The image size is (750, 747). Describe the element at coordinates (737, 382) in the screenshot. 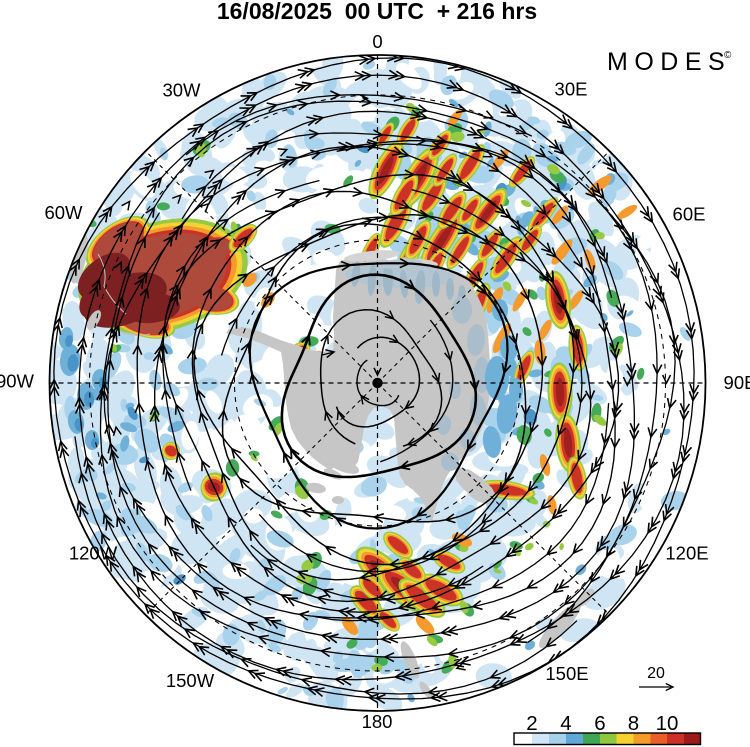

I see `svg-text: 90E` at that location.